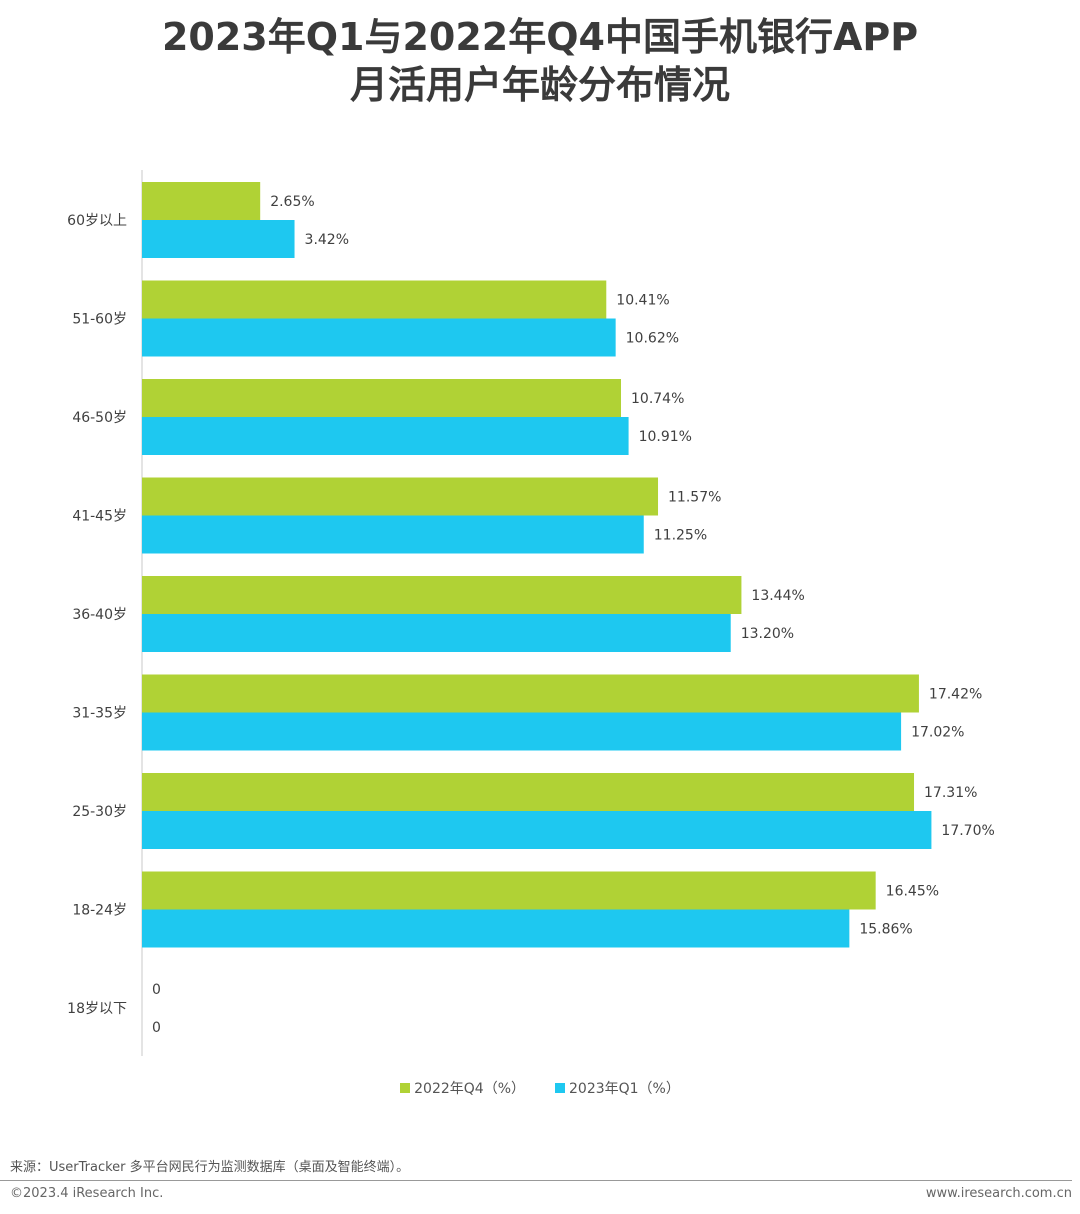 The image size is (1080, 1214). I want to click on bar-series1-cat2, so click(385, 436).